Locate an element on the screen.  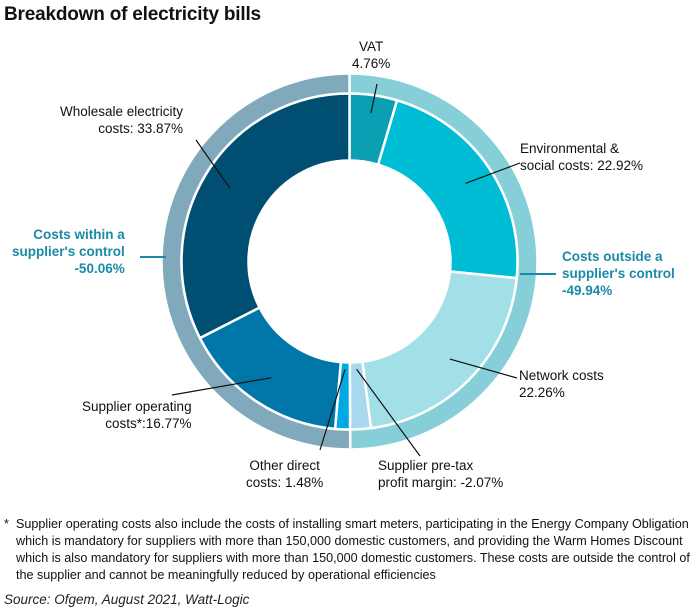
label-vat: VAT 4.76% is located at coordinates (371, 55).